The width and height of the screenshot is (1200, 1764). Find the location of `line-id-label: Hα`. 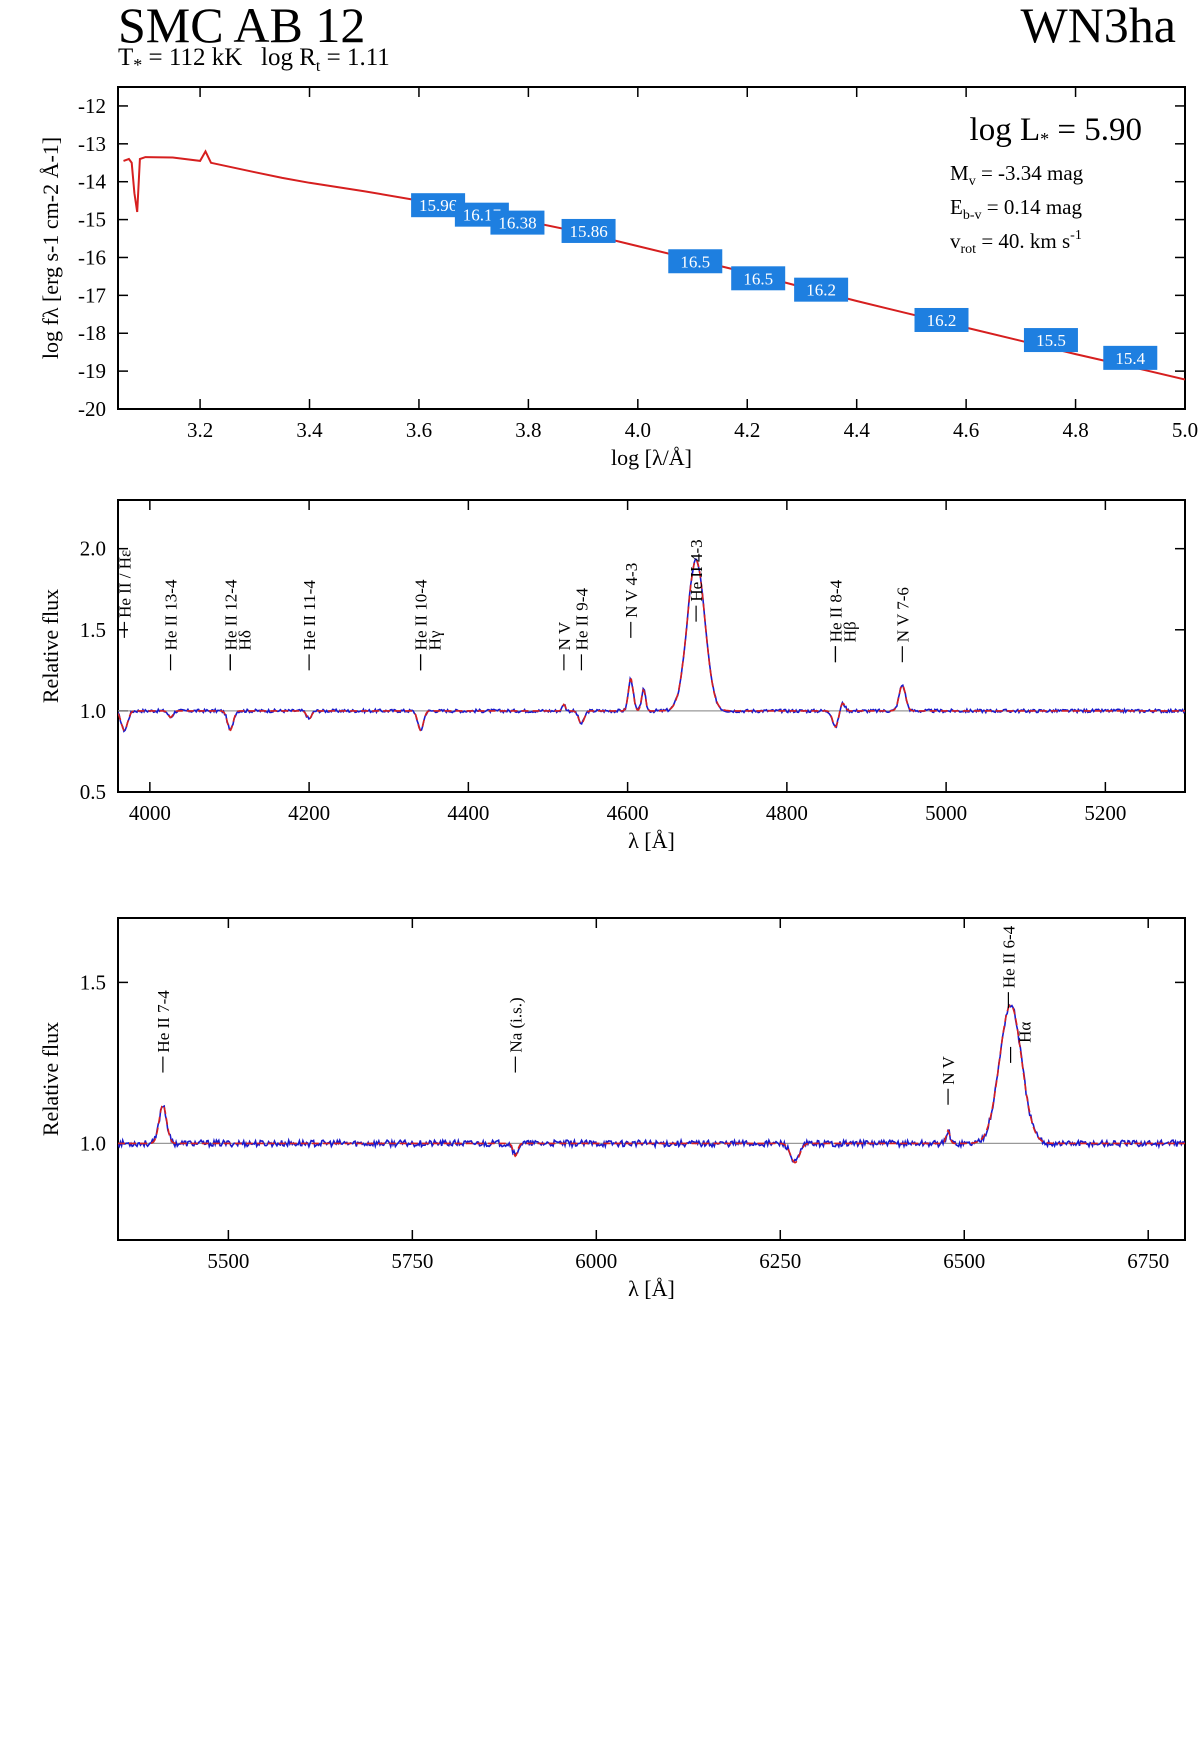

line-id-label: Hα is located at coordinates (1025, 1032).